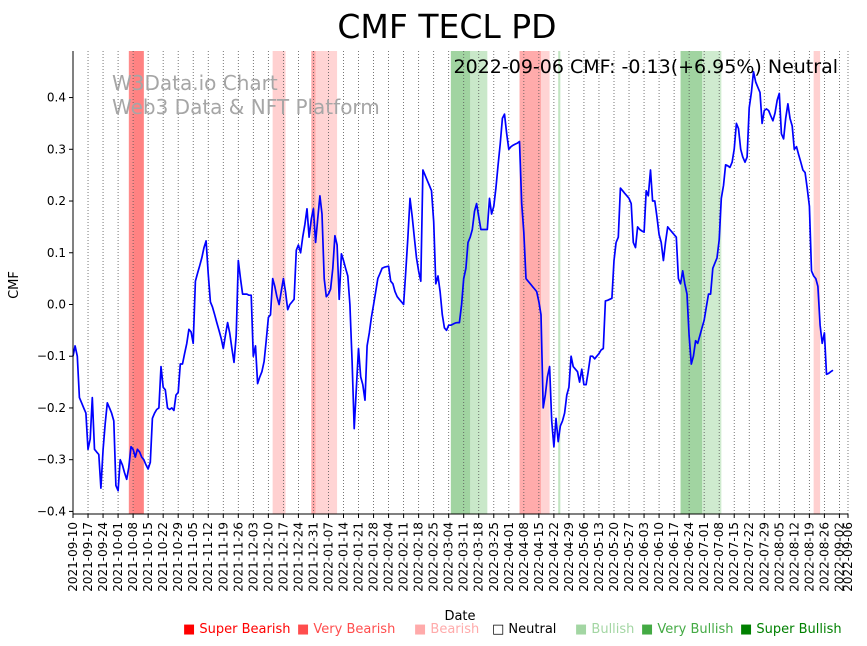 The width and height of the screenshot is (867, 646). I want to click on x-tick-label: 2021-10-08, so click(133, 557).